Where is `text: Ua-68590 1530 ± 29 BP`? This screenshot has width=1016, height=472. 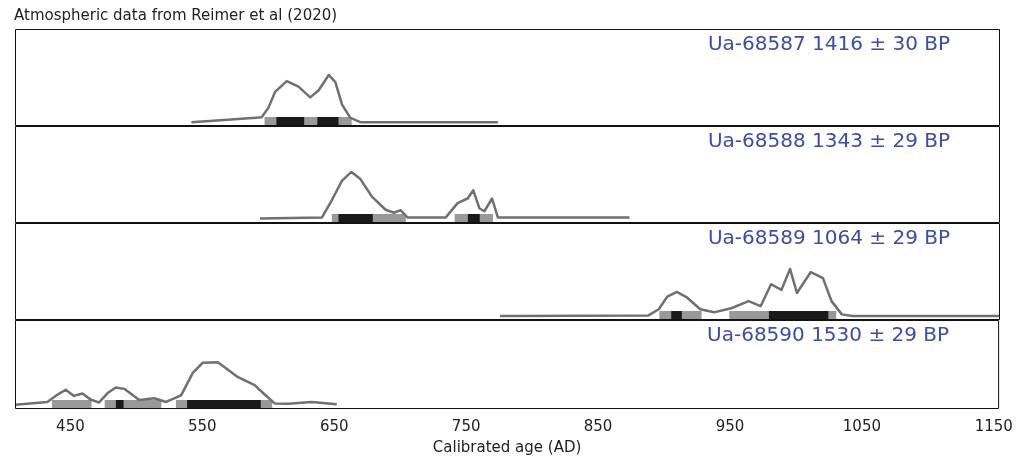
text: Ua-68590 1530 ± 29 BP is located at coordinates (828, 334).